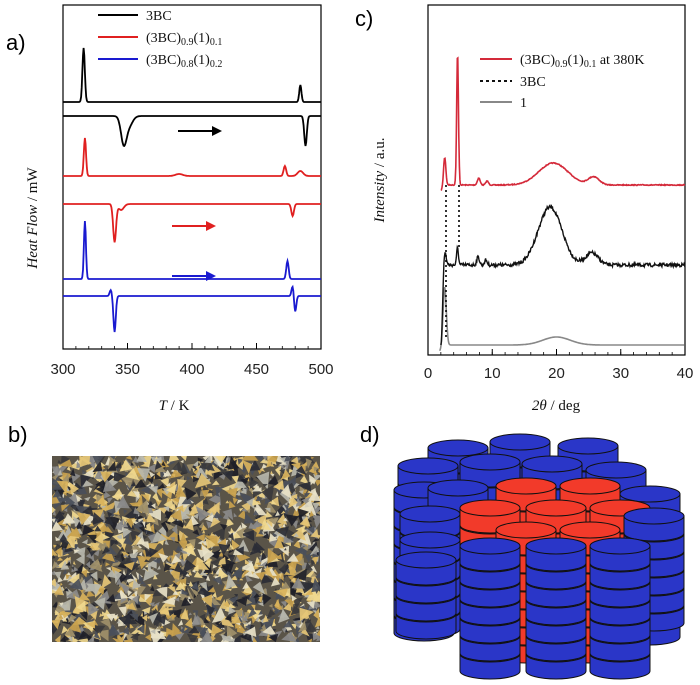 Image resolution: width=700 pixels, height=685 pixels. I want to click on xrd-xtick-label-2: 20, so click(556, 373).